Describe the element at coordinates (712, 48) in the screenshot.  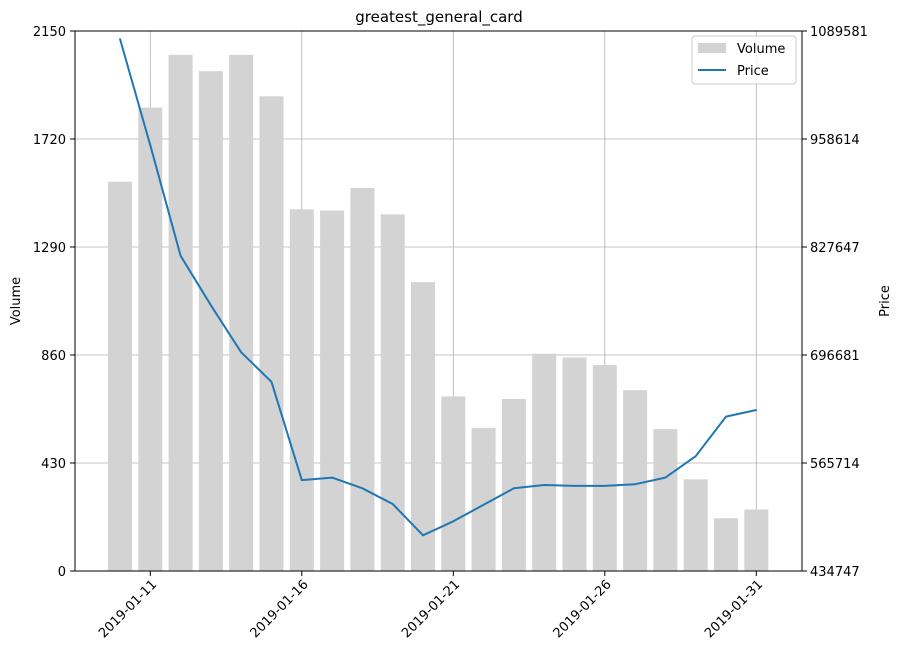
I see `legend-volume-swatch` at that location.